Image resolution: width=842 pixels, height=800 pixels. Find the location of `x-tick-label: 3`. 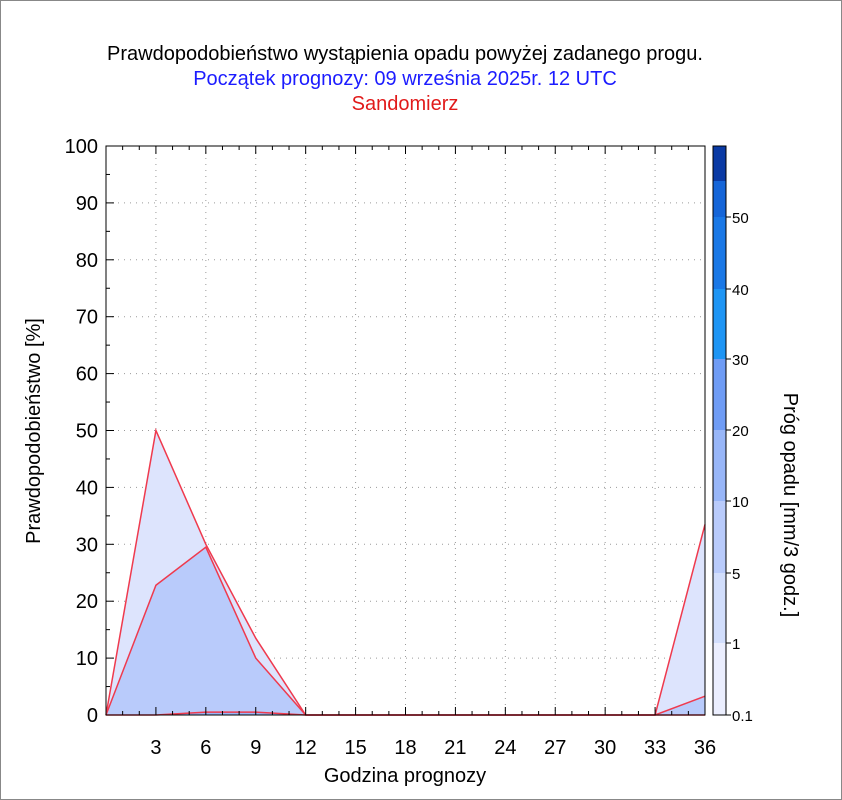

x-tick-label: 3 is located at coordinates (155, 748).